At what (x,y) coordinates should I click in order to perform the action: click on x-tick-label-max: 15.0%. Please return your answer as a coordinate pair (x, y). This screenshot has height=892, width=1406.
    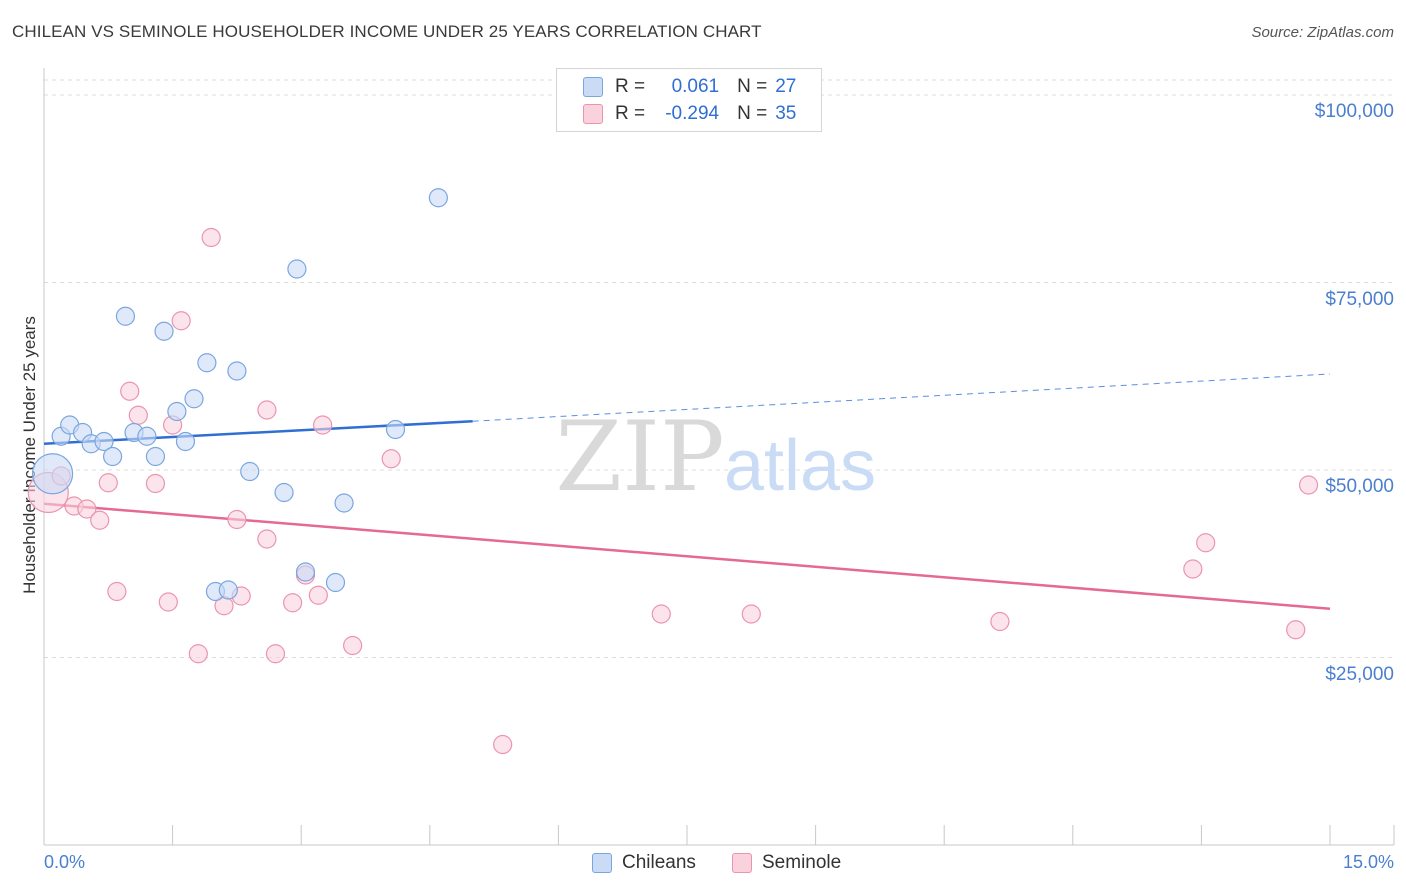
    Looking at the image, I should click on (1368, 862).